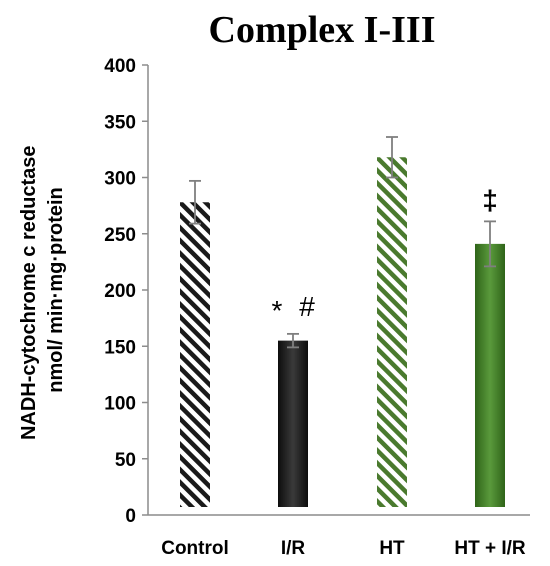 The image size is (550, 566). I want to click on significance-mark: *, so click(277, 310).